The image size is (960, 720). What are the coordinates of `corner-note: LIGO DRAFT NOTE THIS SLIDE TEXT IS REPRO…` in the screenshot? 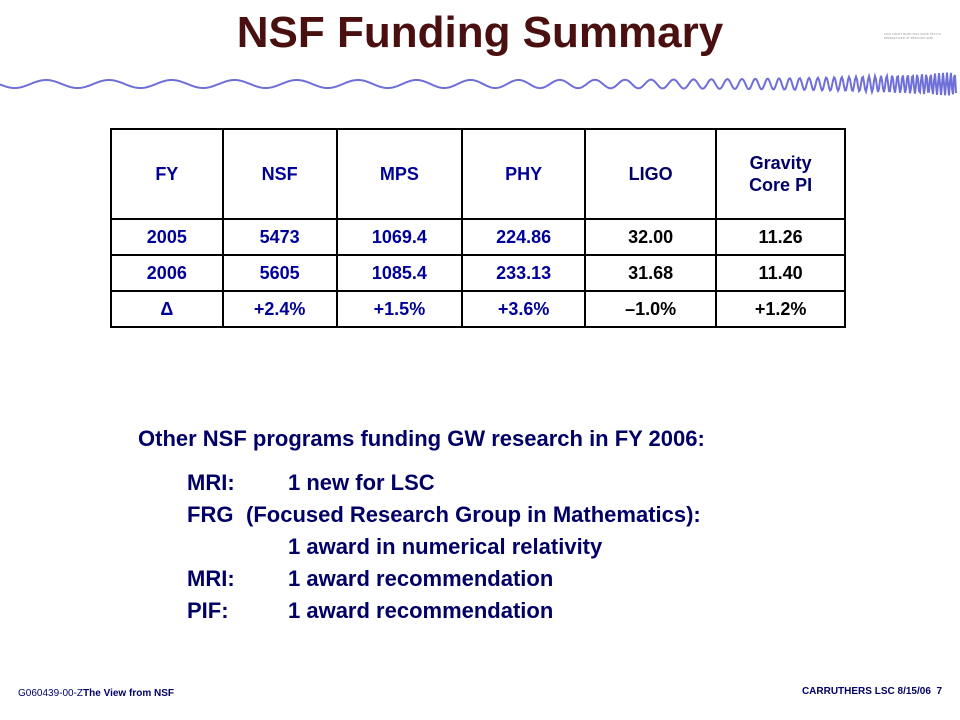 It's located at (913, 36).